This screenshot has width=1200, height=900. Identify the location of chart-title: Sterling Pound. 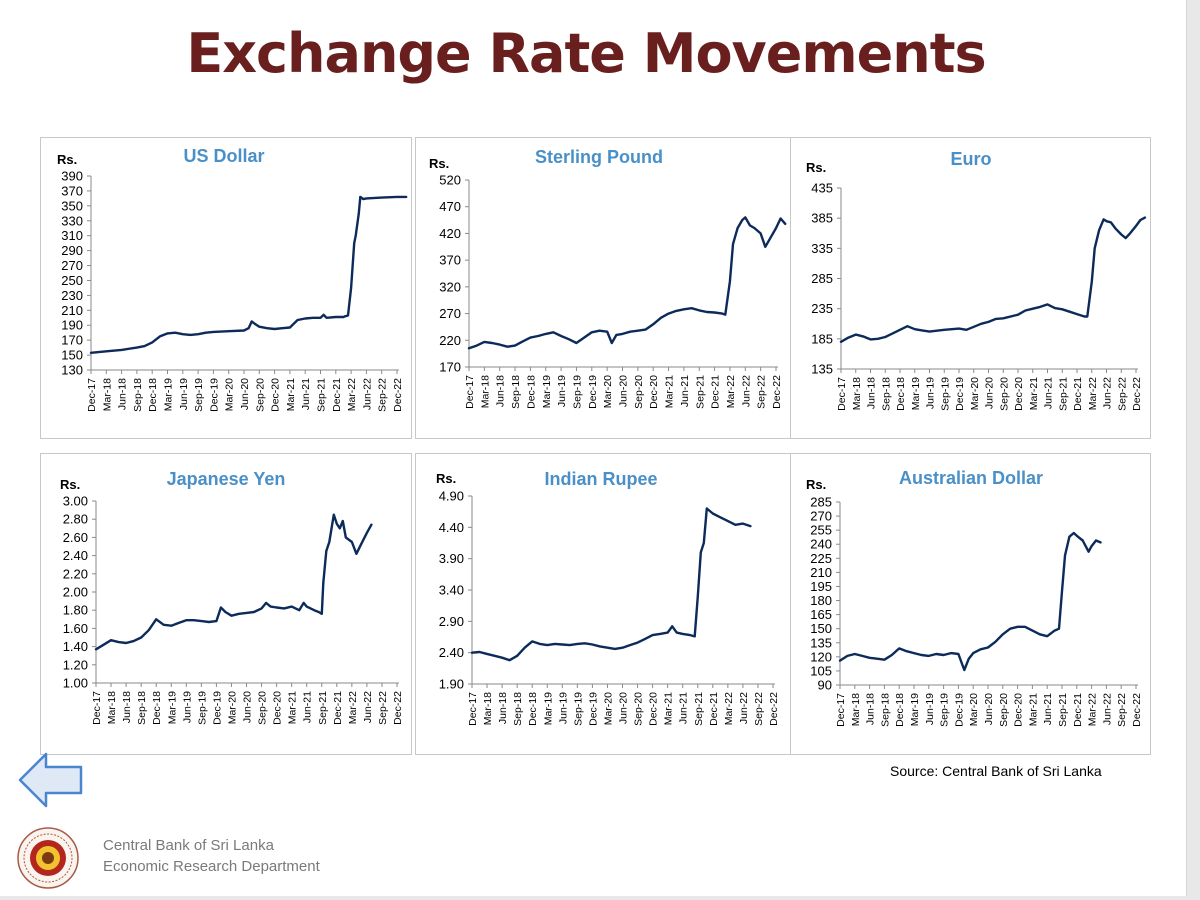
(599, 157).